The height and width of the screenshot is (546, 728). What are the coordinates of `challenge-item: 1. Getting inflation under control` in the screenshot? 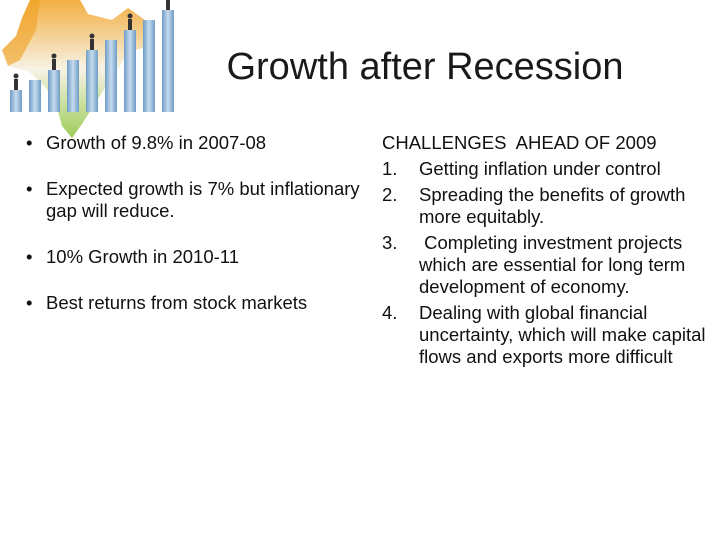 It's located at (552, 169).